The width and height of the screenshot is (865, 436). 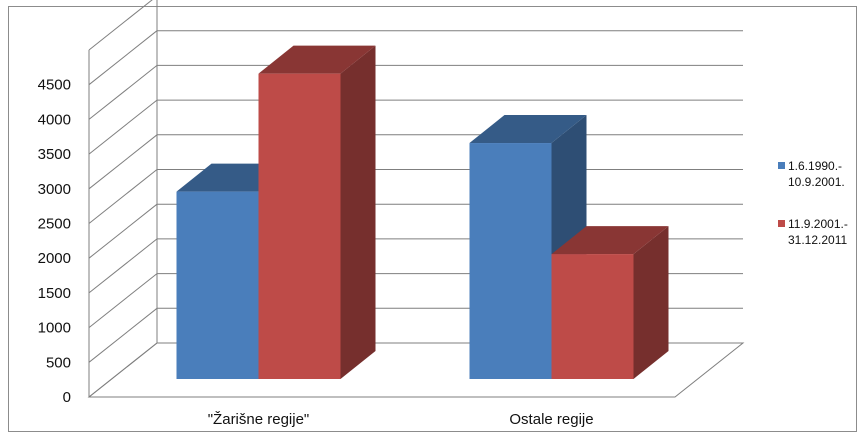 What do you see at coordinates (54, 328) in the screenshot?
I see `y-tick-label: 1000` at bounding box center [54, 328].